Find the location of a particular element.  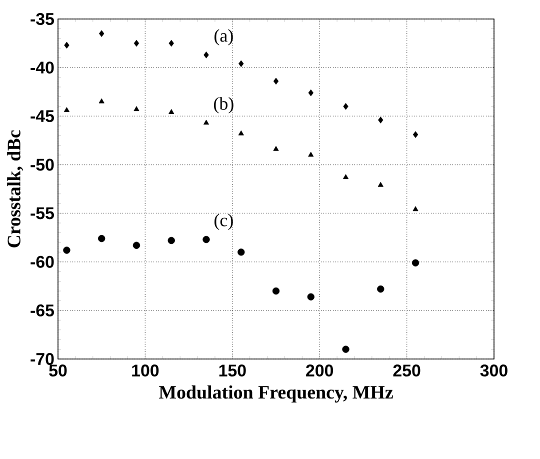

x-tick-label: 300 is located at coordinates (494, 370).